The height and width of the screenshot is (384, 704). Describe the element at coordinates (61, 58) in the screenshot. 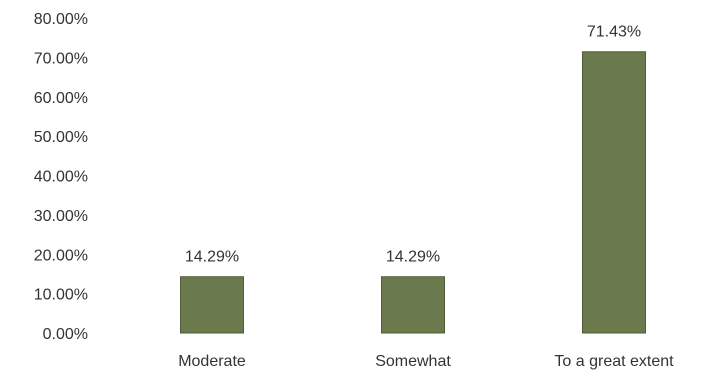

I see `y-tick-label: 70.00%` at that location.